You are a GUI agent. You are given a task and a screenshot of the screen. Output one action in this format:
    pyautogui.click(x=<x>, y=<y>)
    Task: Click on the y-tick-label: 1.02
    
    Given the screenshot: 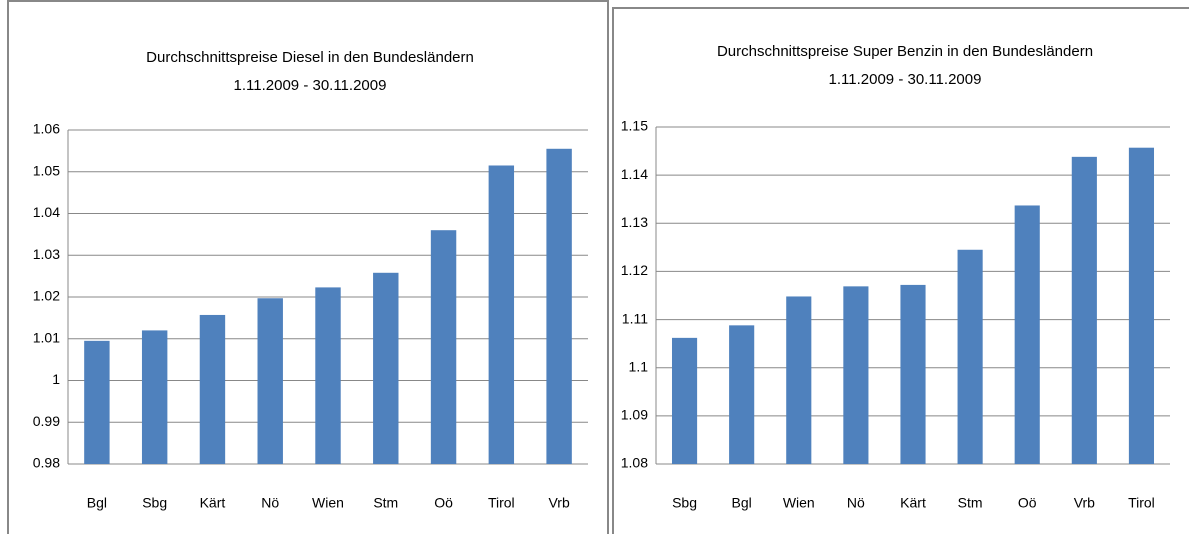 What is the action you would take?
    pyautogui.click(x=46, y=296)
    